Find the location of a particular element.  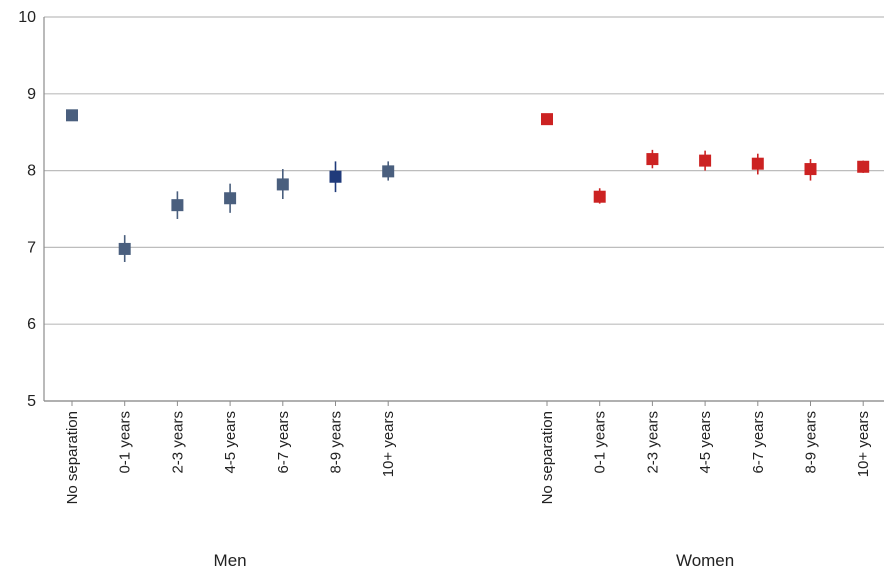

group-label: Women is located at coordinates (705, 560).